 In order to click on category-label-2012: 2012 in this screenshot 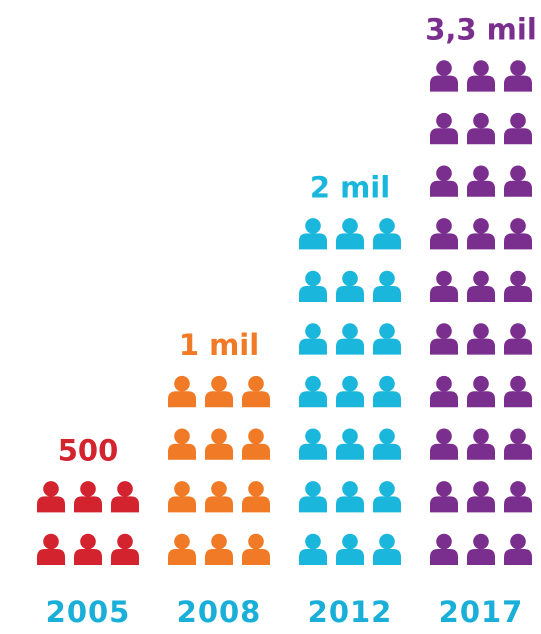, I will do `click(350, 612)`.